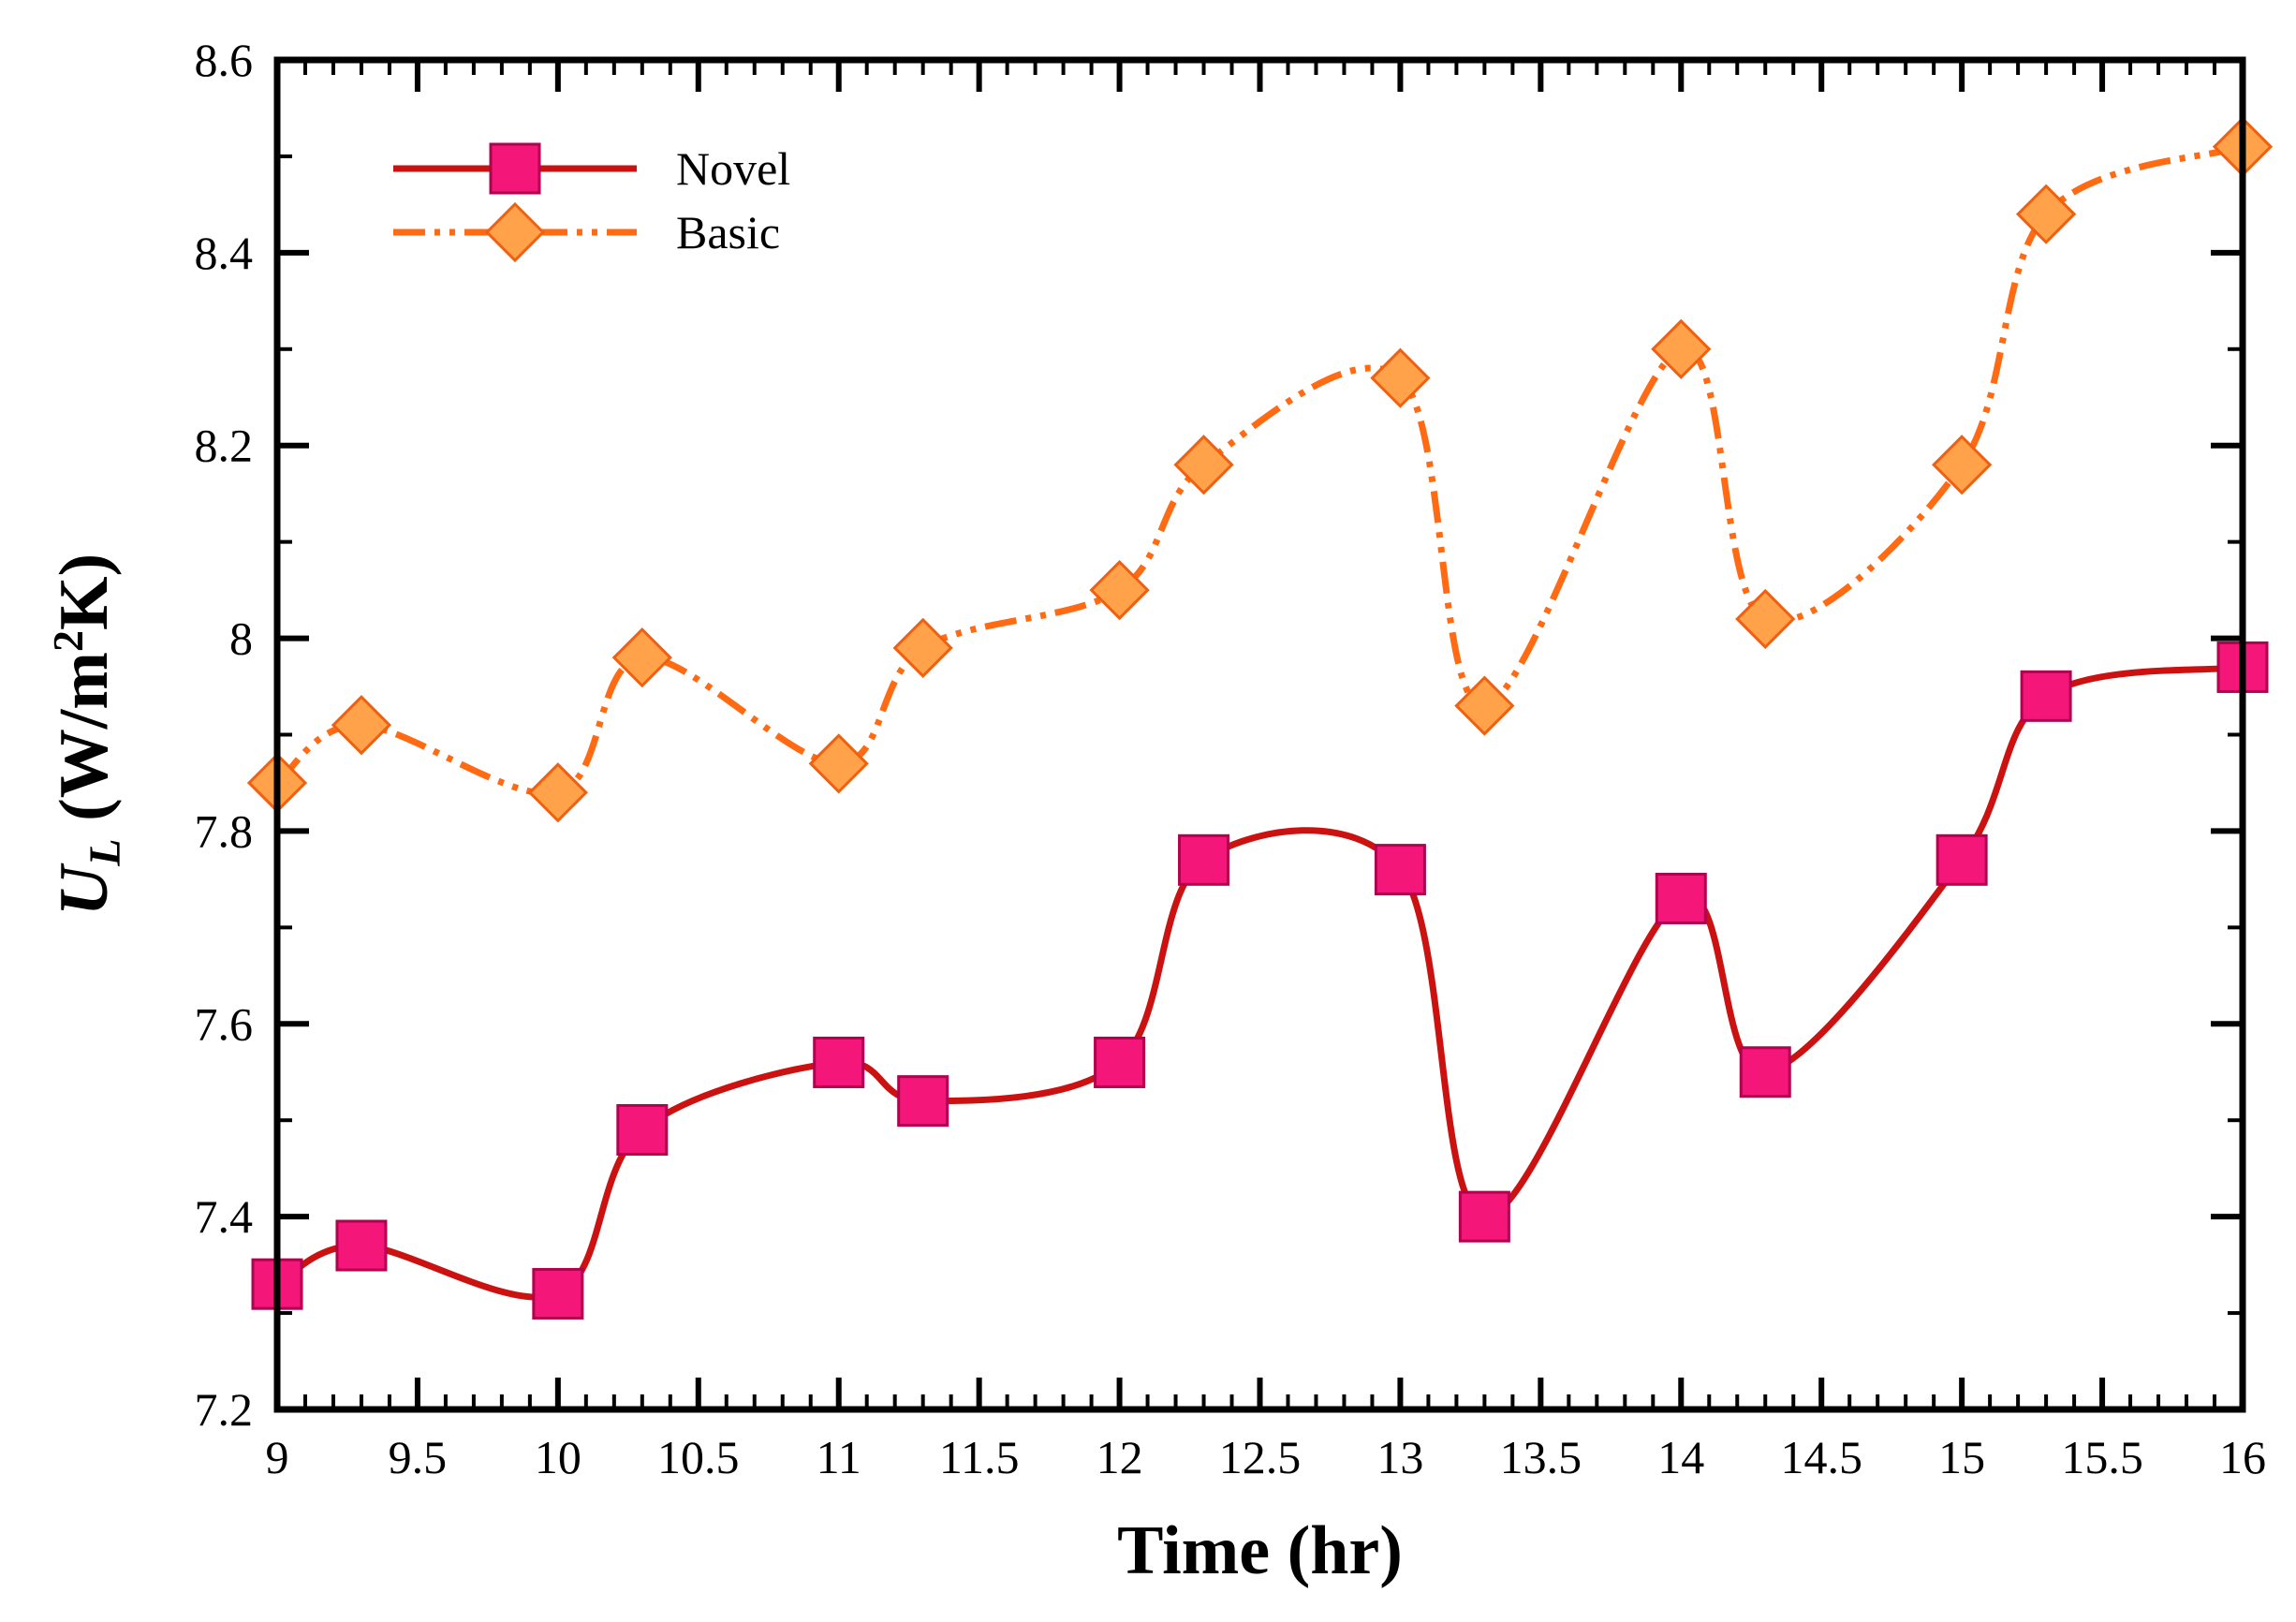 The image size is (2296, 1622). Describe the element at coordinates (515, 232) in the screenshot. I see `legend-marker-basic` at that location.